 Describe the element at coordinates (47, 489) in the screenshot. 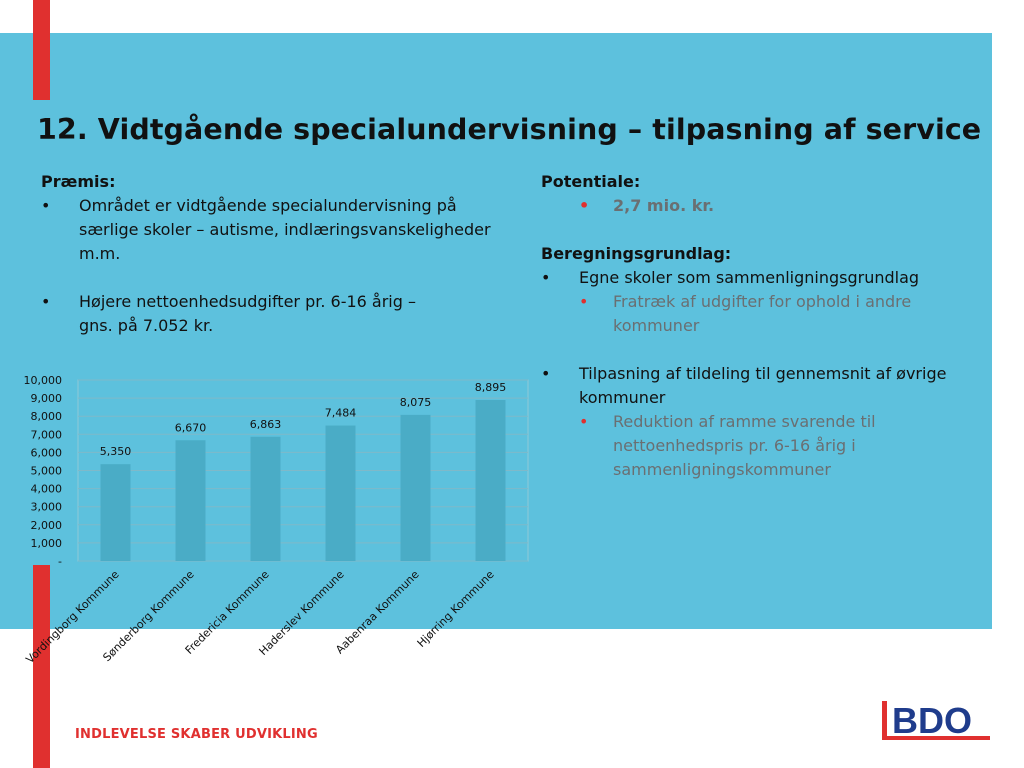

I see `y-tick-label: 4,000` at that location.